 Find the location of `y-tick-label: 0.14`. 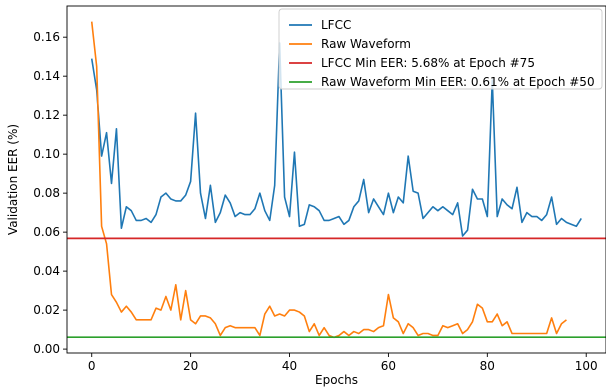

y-tick-label: 0.14 is located at coordinates (46, 76).